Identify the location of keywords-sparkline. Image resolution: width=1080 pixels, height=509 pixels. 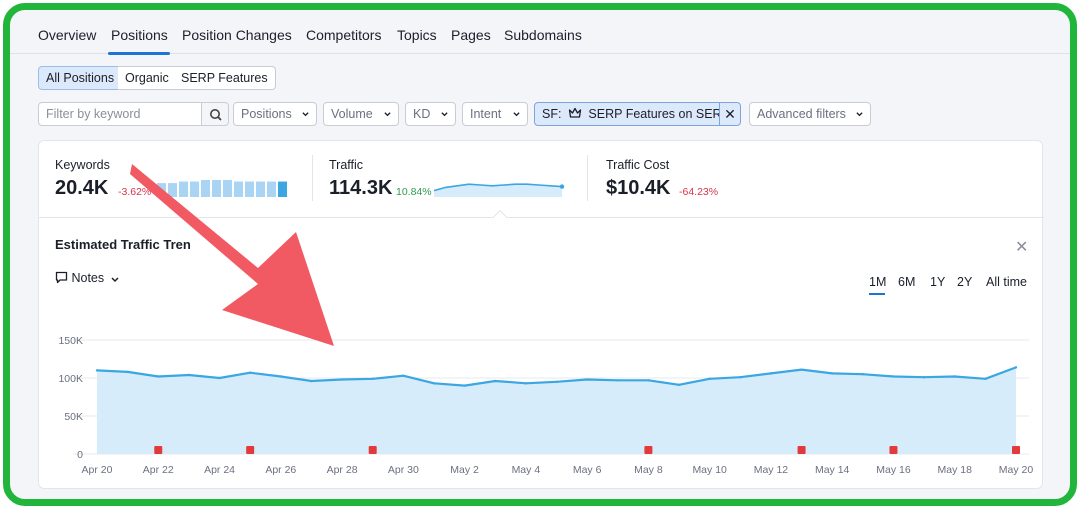
(222, 188).